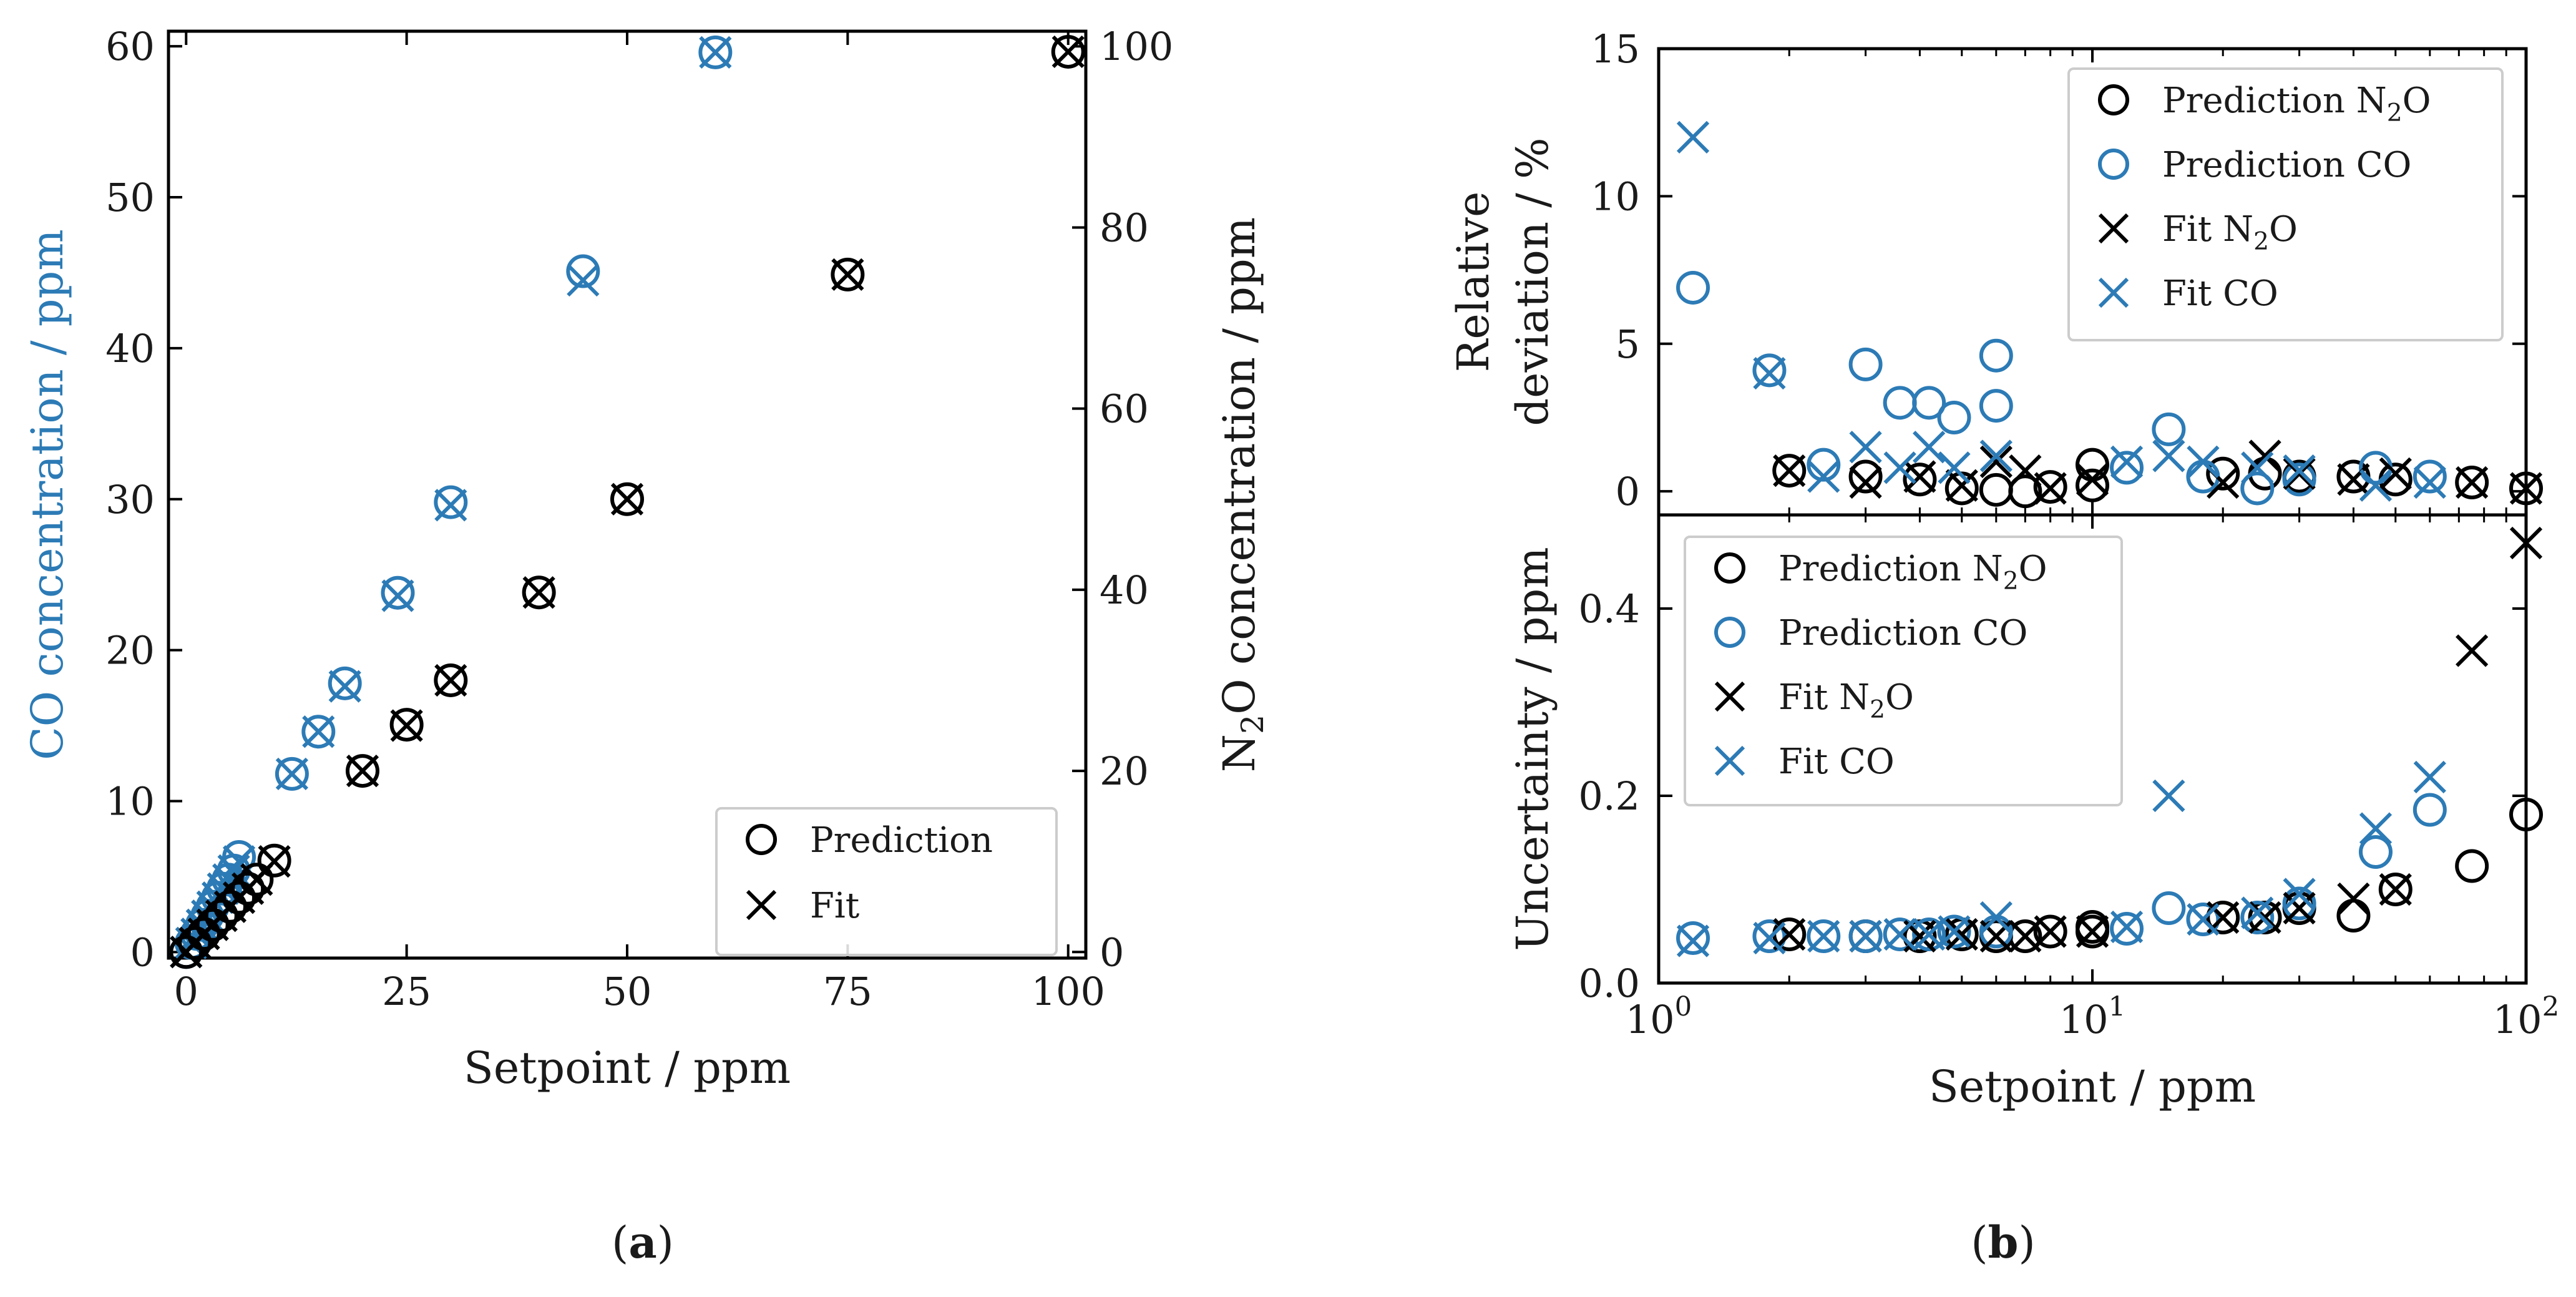  I want to click on y-tick-label: 0.0, so click(1609, 983).